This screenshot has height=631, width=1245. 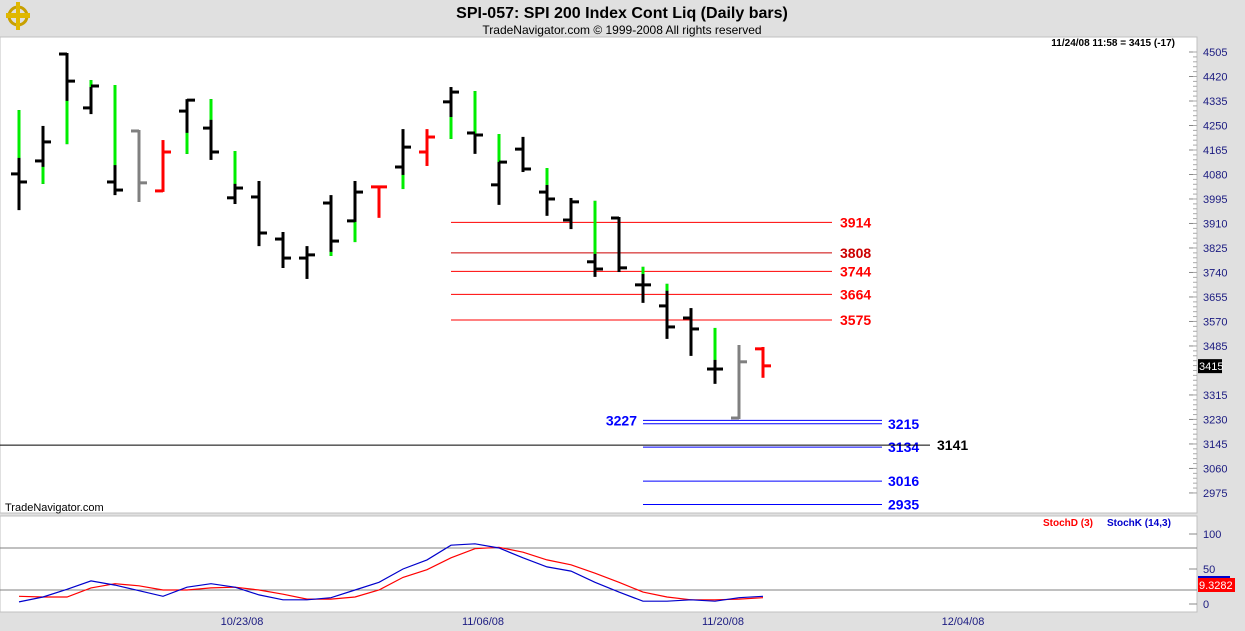 I want to click on y-tick-label: 4505, so click(x=1215, y=53).